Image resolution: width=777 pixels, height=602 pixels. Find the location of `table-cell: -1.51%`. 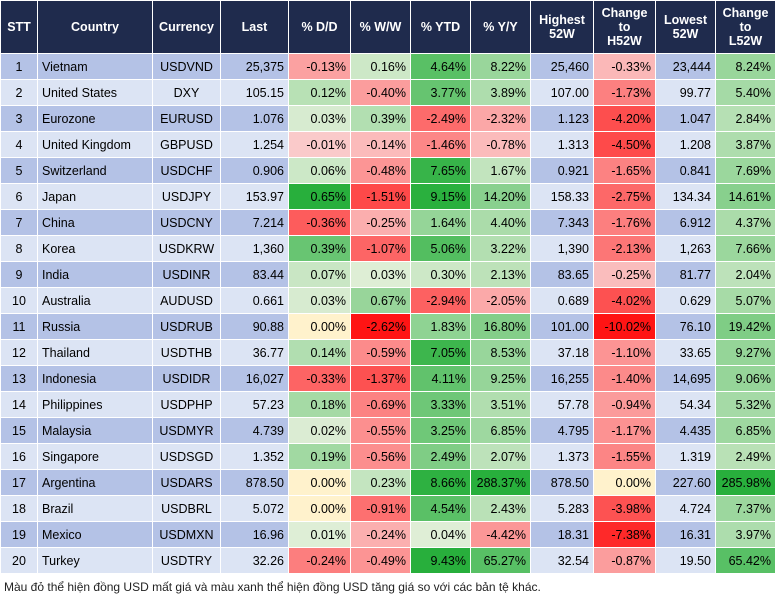

table-cell: -1.51% is located at coordinates (380, 196).